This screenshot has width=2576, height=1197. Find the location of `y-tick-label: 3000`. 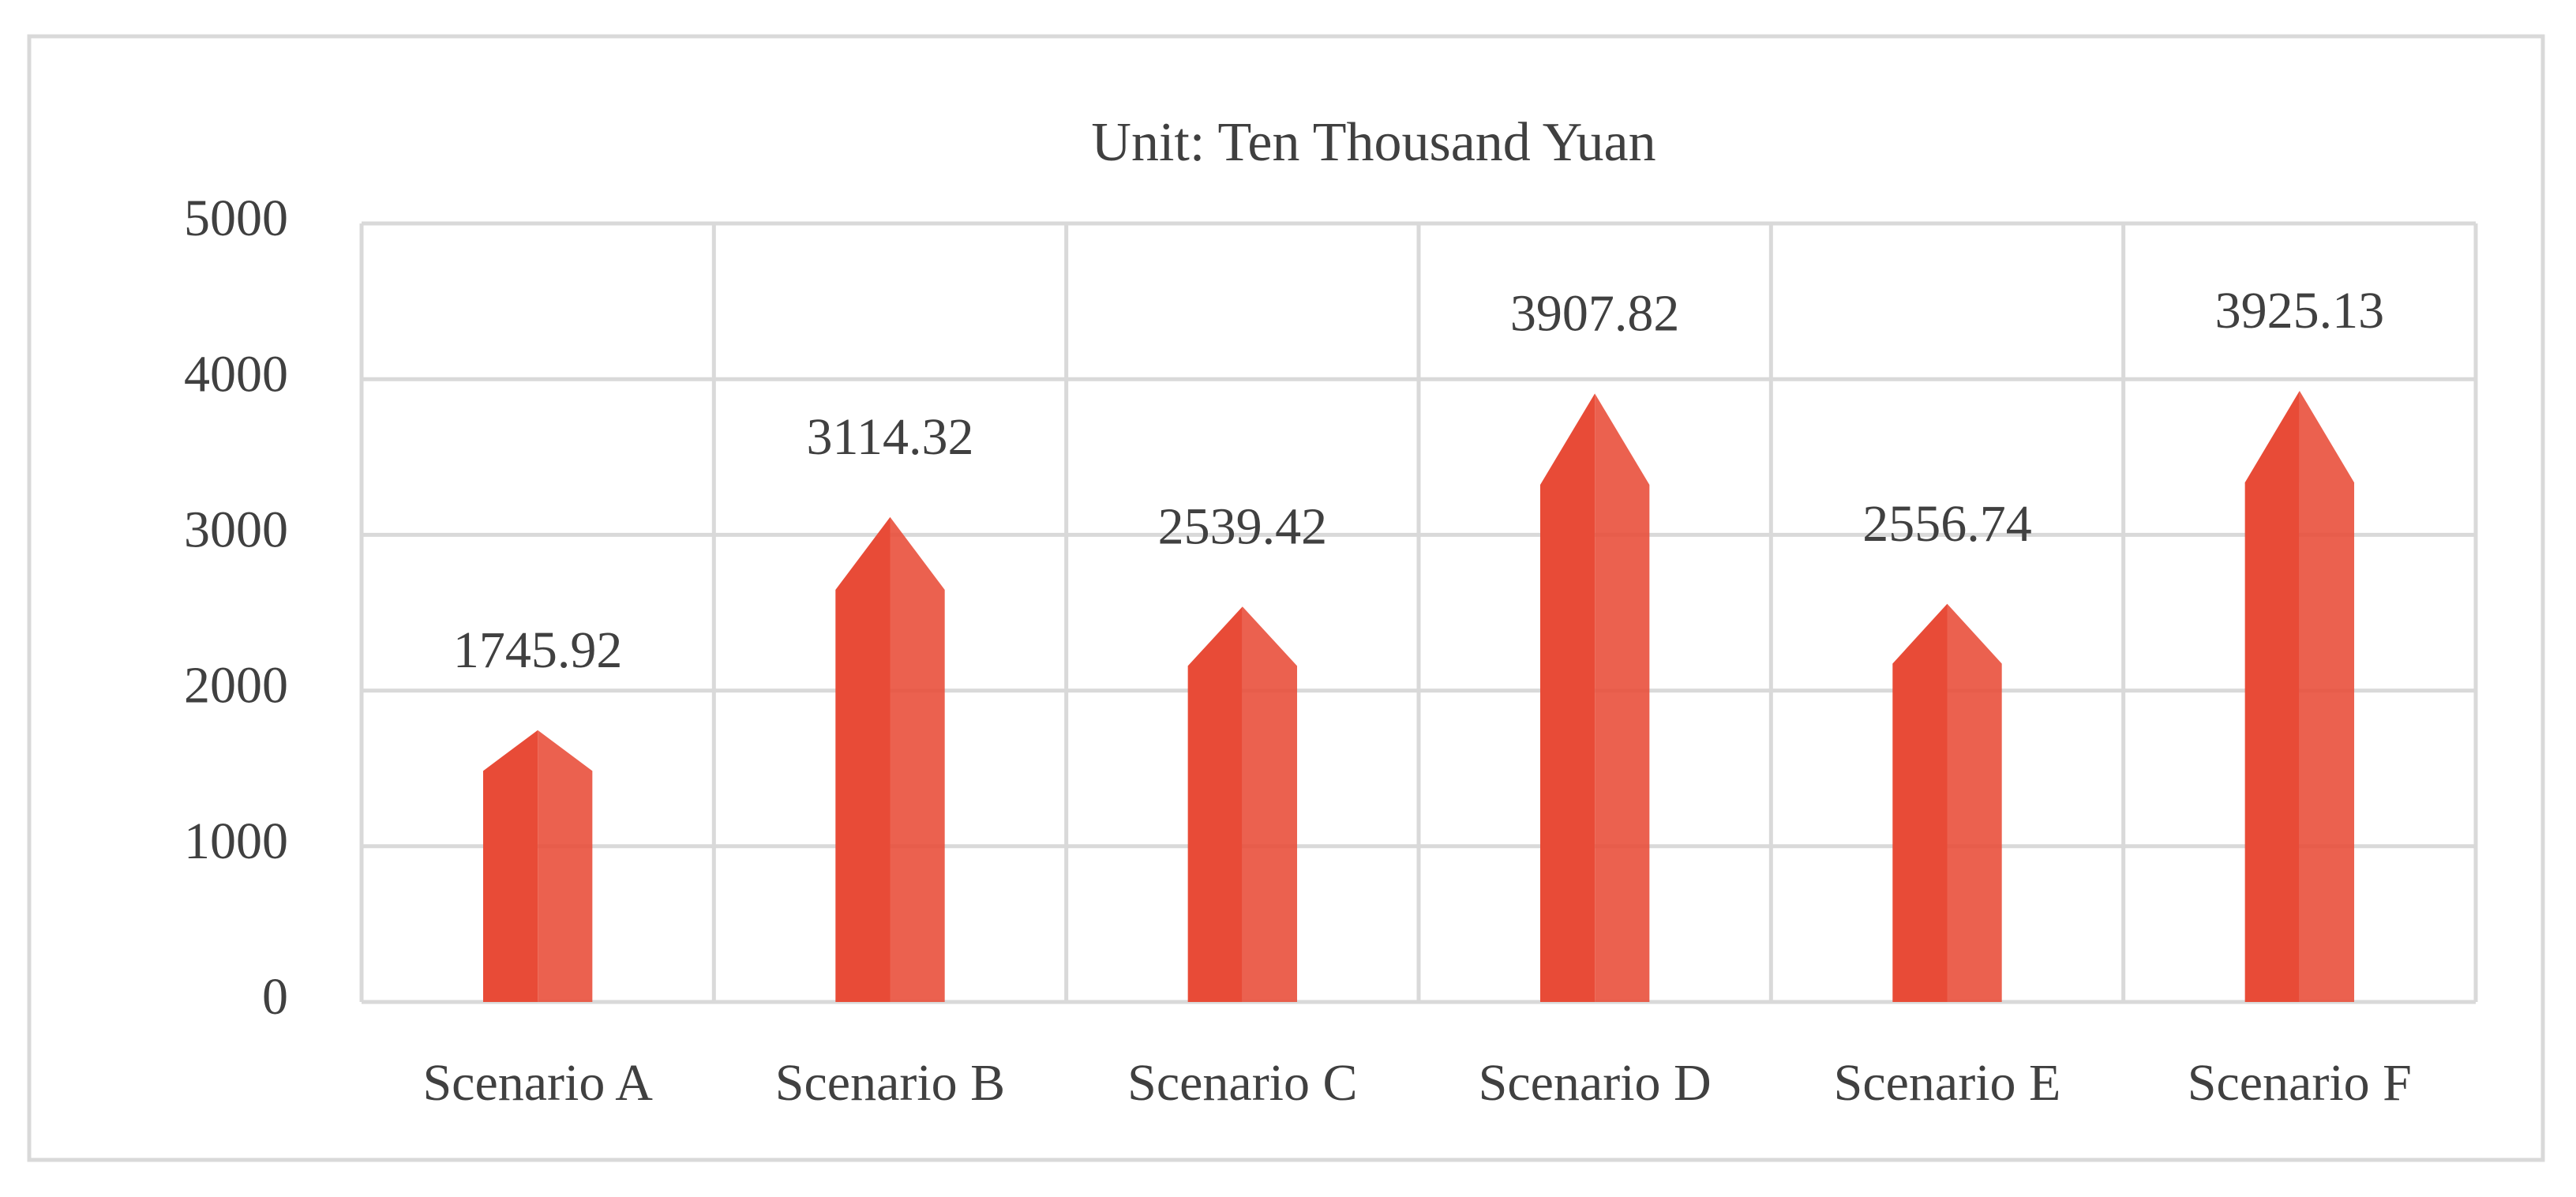

y-tick-label: 3000 is located at coordinates (236, 530).